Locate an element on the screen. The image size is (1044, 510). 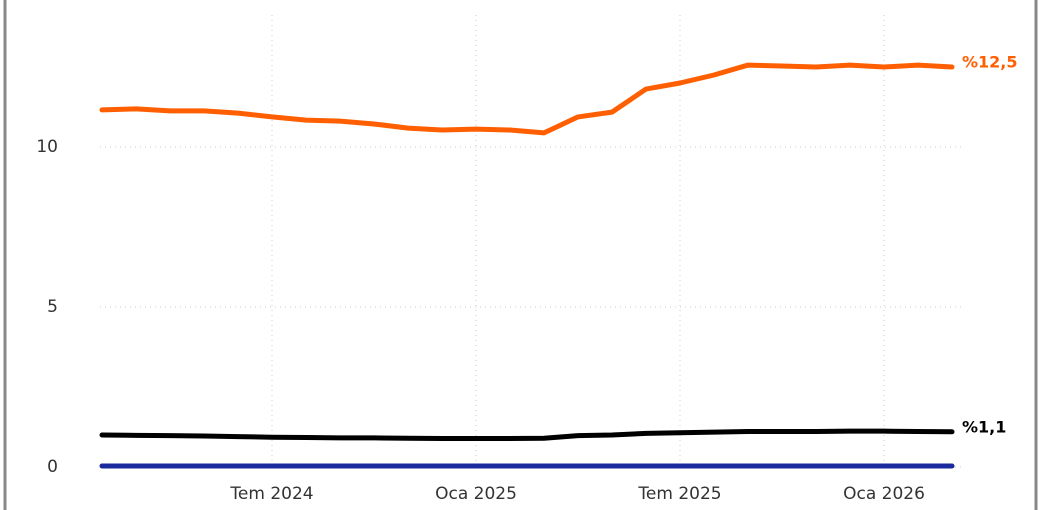
x-tick-label: Tem 2024 is located at coordinates (271, 494).